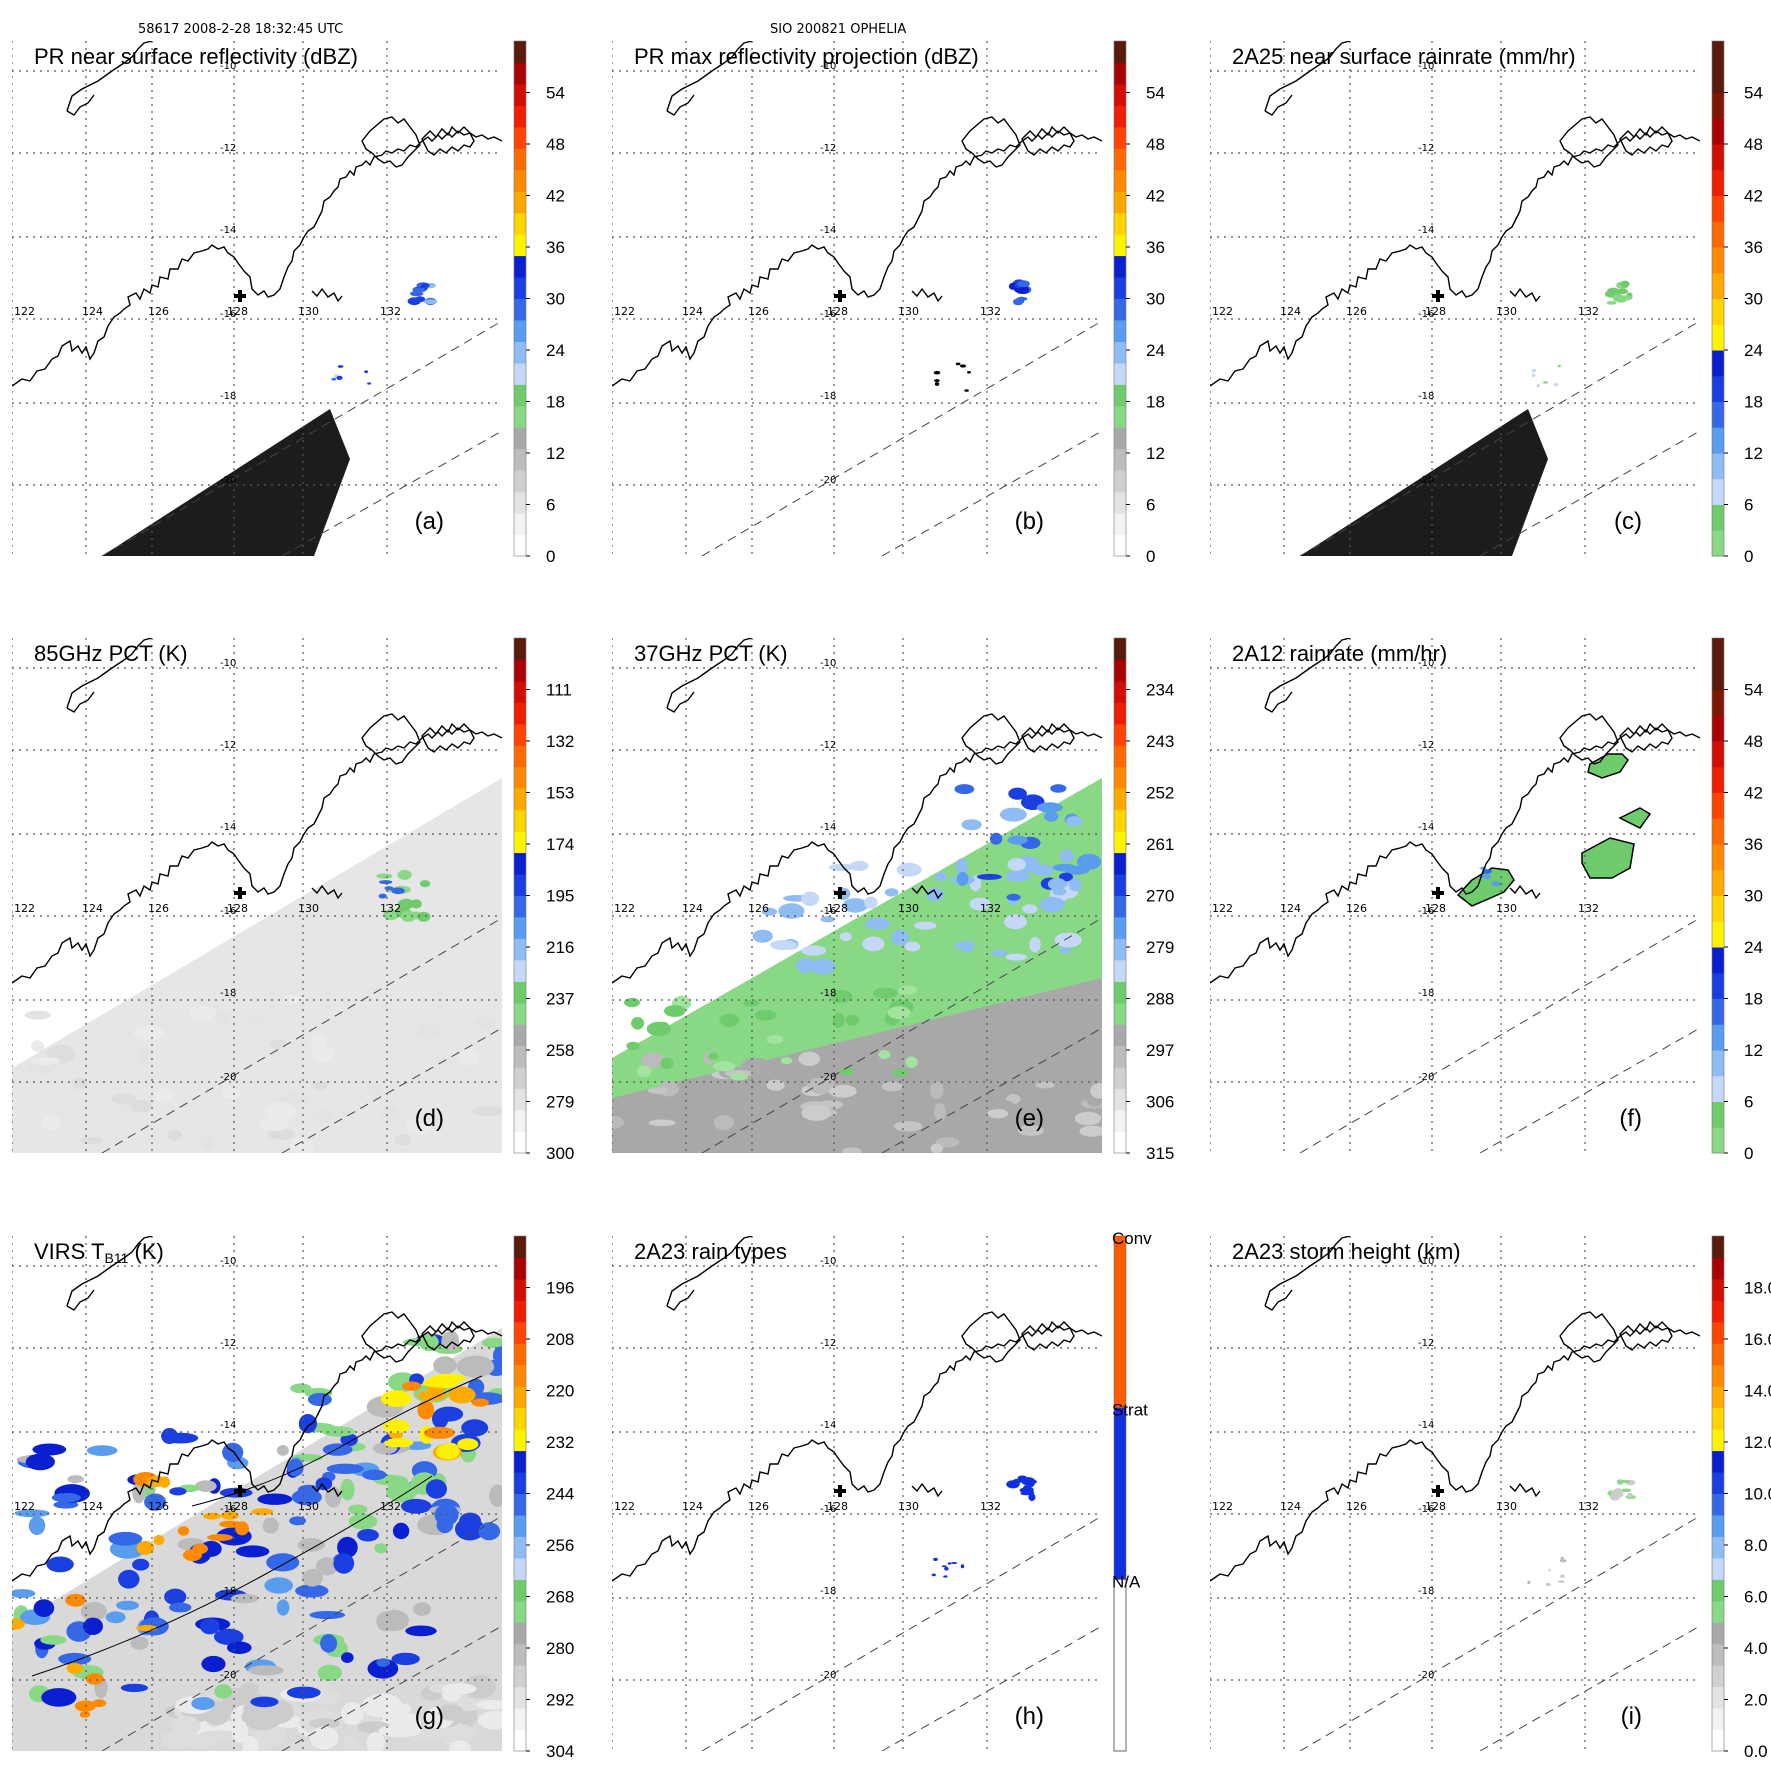 This screenshot has height=1771, width=1771. Describe the element at coordinates (560, 1050) in the screenshot. I see `colorbar-label: 258` at that location.